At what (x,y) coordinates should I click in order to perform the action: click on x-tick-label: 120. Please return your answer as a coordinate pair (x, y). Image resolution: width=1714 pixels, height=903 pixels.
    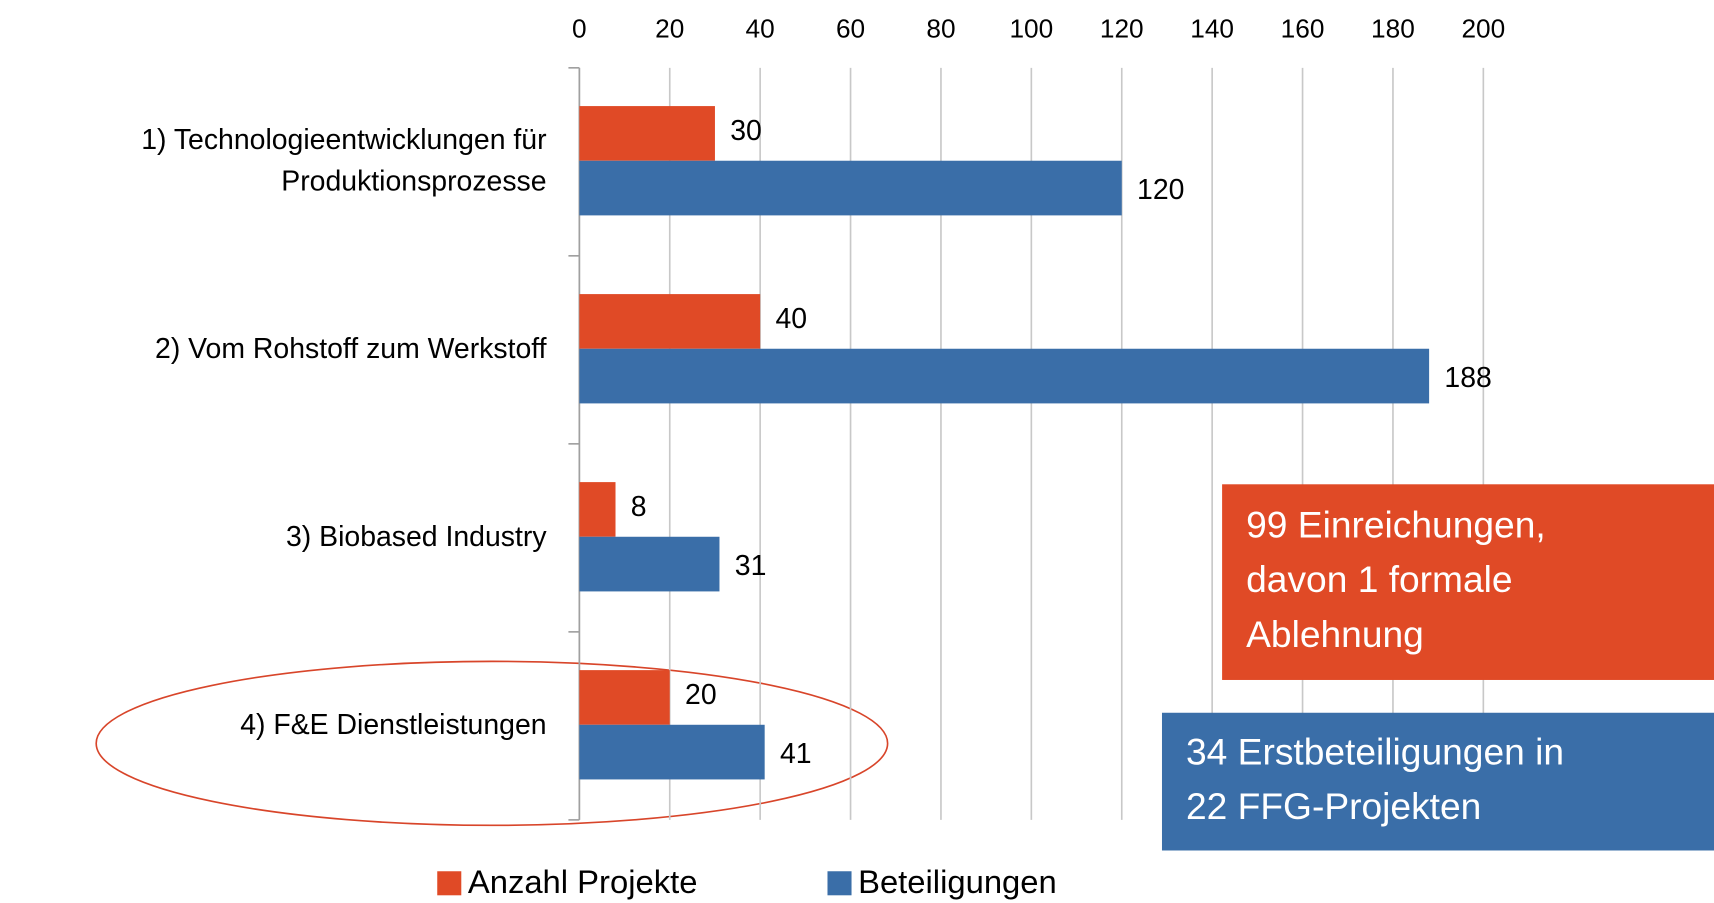
    Looking at the image, I should click on (1122, 29).